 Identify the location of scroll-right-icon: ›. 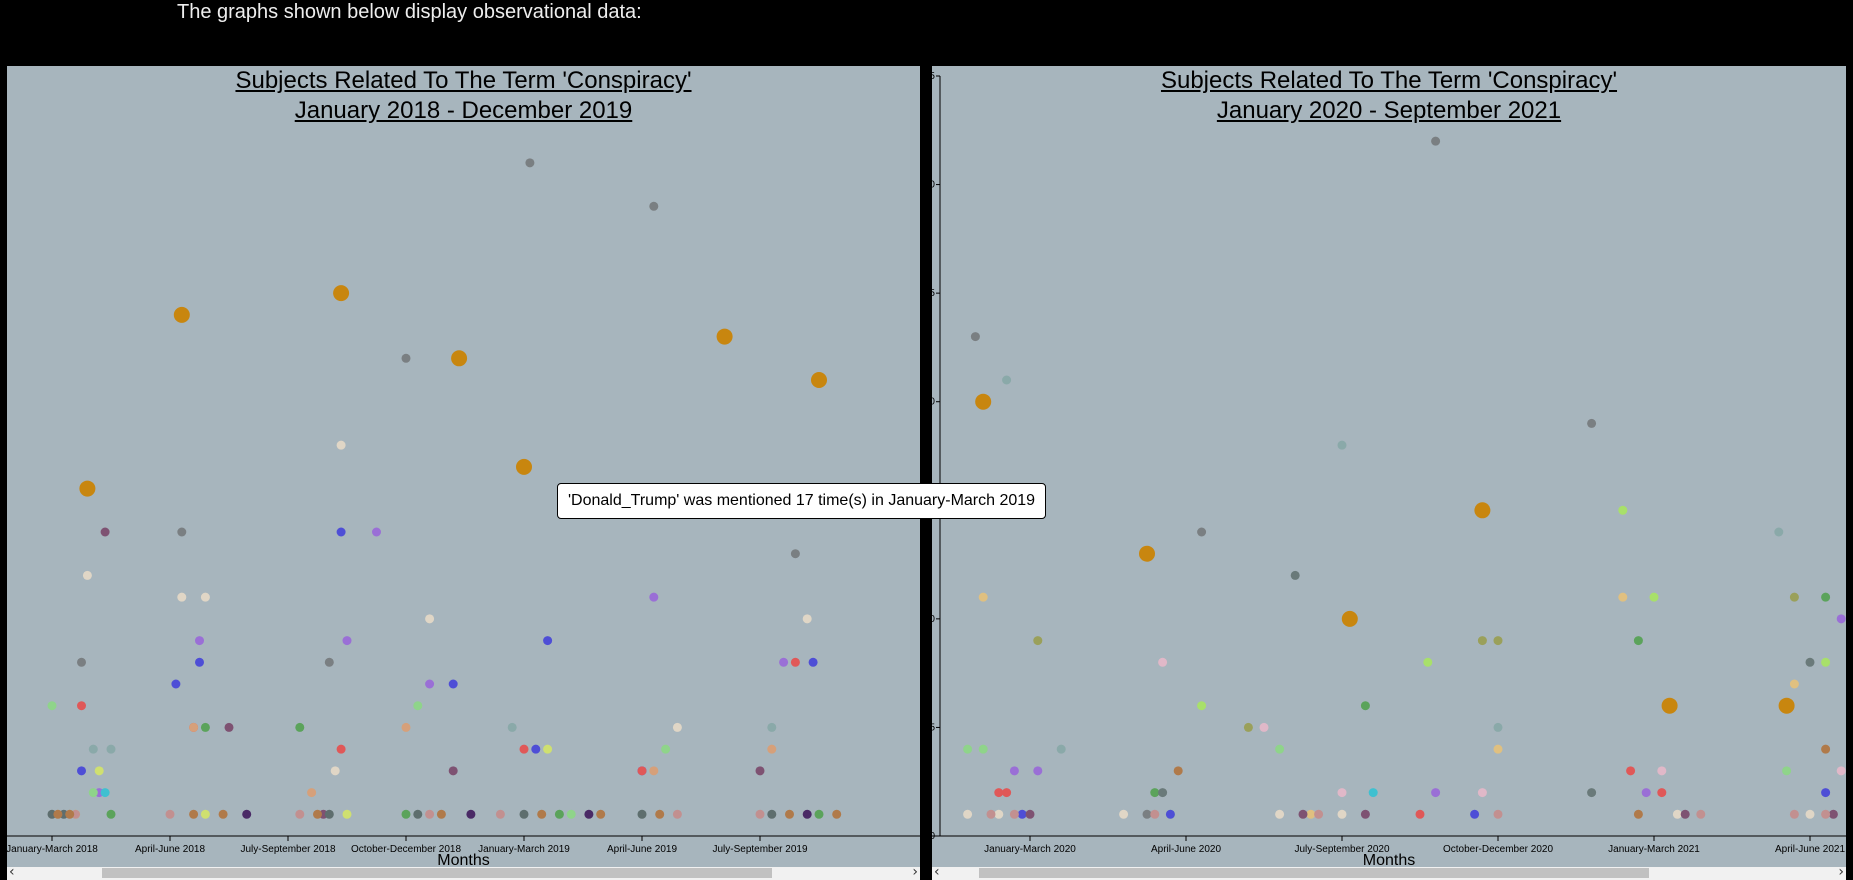
(915, 872).